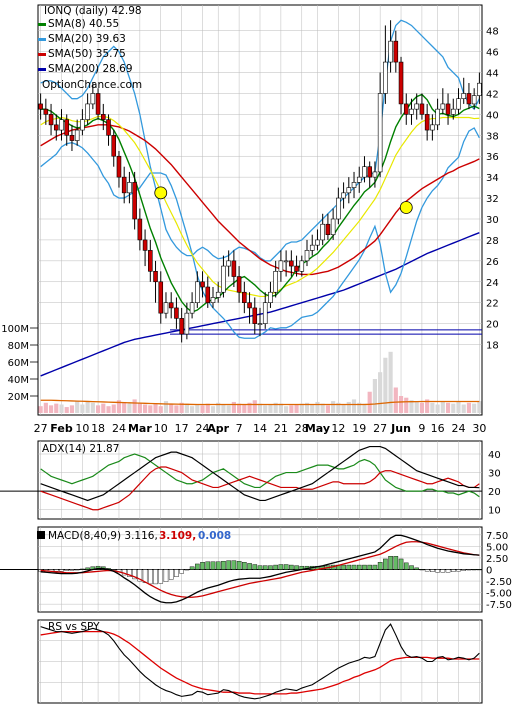 Image resolution: width=526 pixels, height=710 pixels. What do you see at coordinates (260, 475) in the screenshot?
I see `plus-di-line` at bounding box center [260, 475].